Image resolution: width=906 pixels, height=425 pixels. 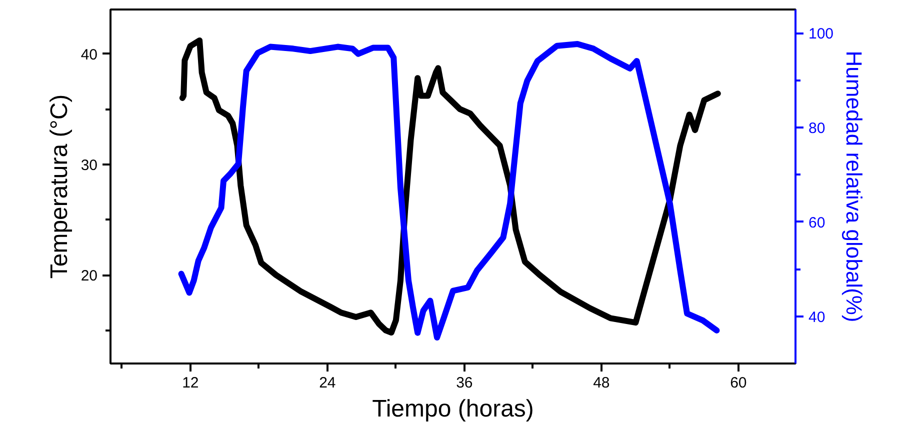 What do you see at coordinates (817, 223) in the screenshot?
I see `y2-tick-label: 60` at bounding box center [817, 223].